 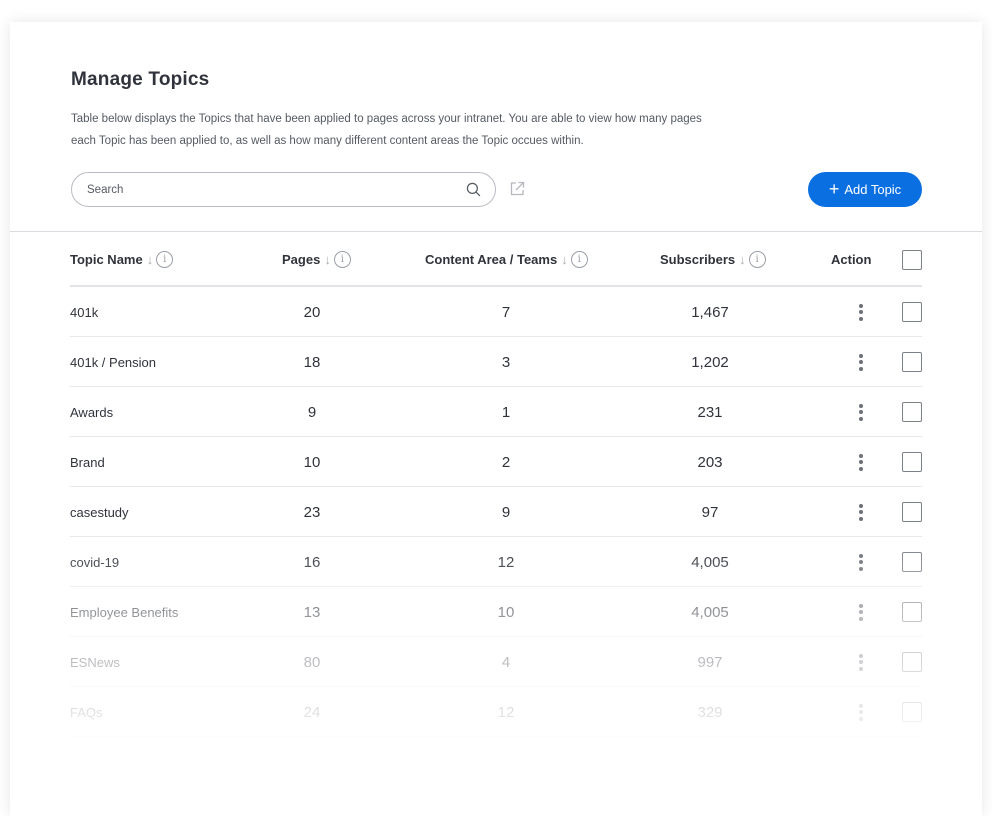 What do you see at coordinates (113, 362) in the screenshot?
I see `topic-name: 401k / Pension` at bounding box center [113, 362].